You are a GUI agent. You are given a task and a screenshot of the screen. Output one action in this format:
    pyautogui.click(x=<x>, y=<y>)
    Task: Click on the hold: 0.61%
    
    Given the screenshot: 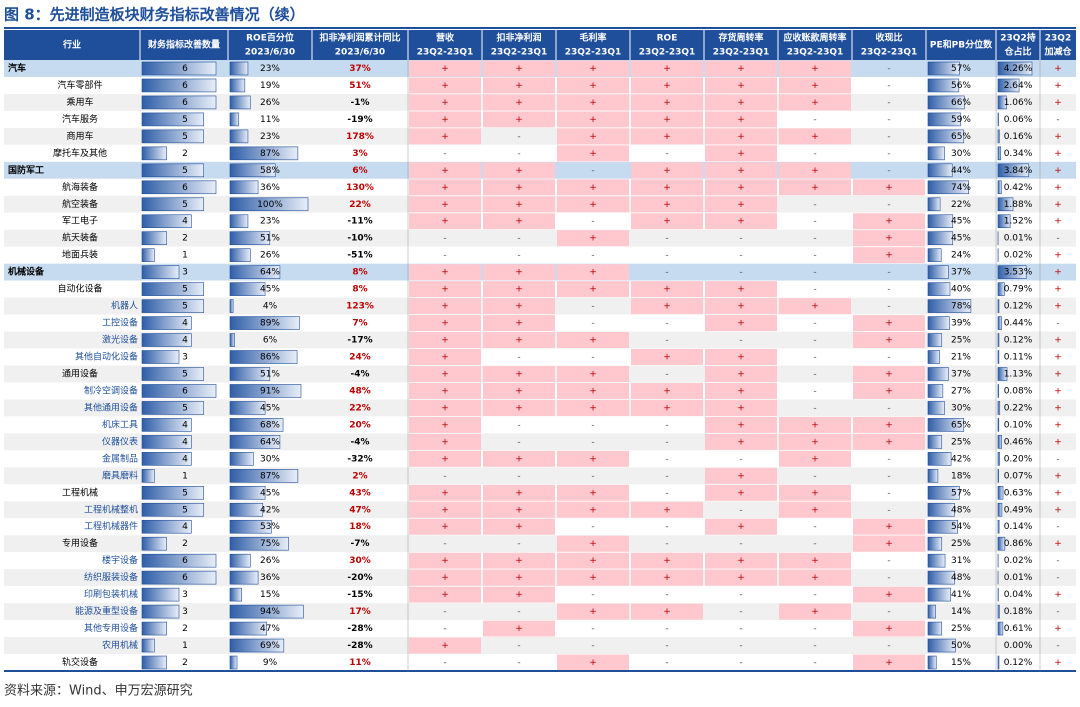 What is the action you would take?
    pyautogui.click(x=1018, y=629)
    